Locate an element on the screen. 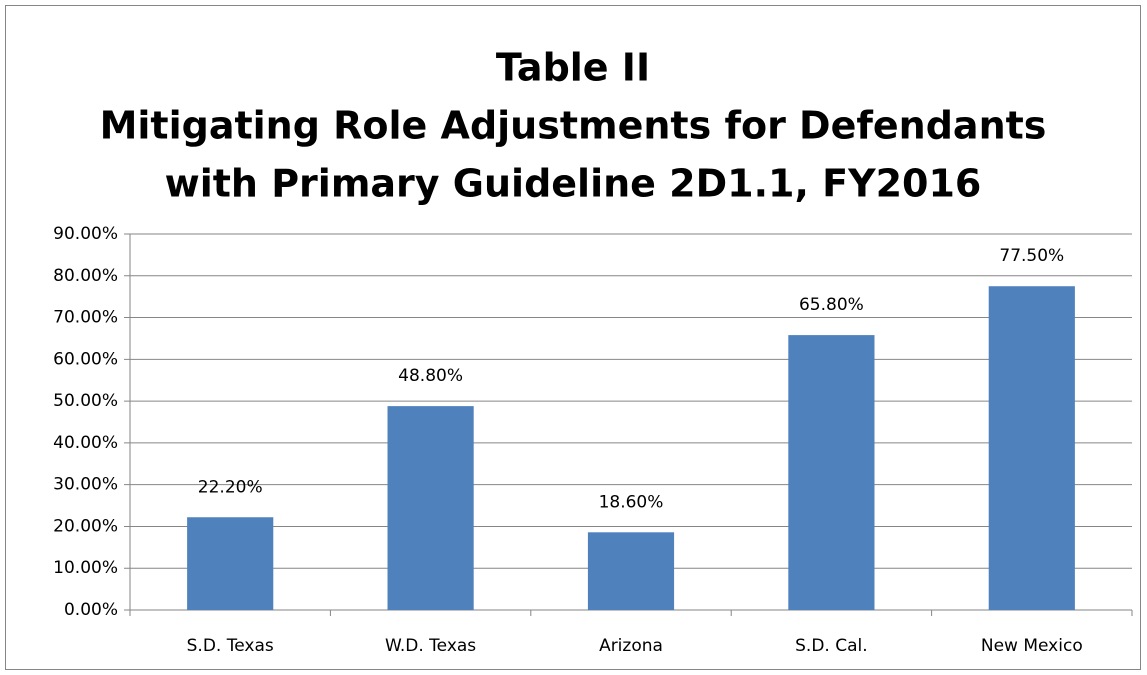  chart-title: with Primary Guideline 2D1.1, FY2016 is located at coordinates (573, 184).